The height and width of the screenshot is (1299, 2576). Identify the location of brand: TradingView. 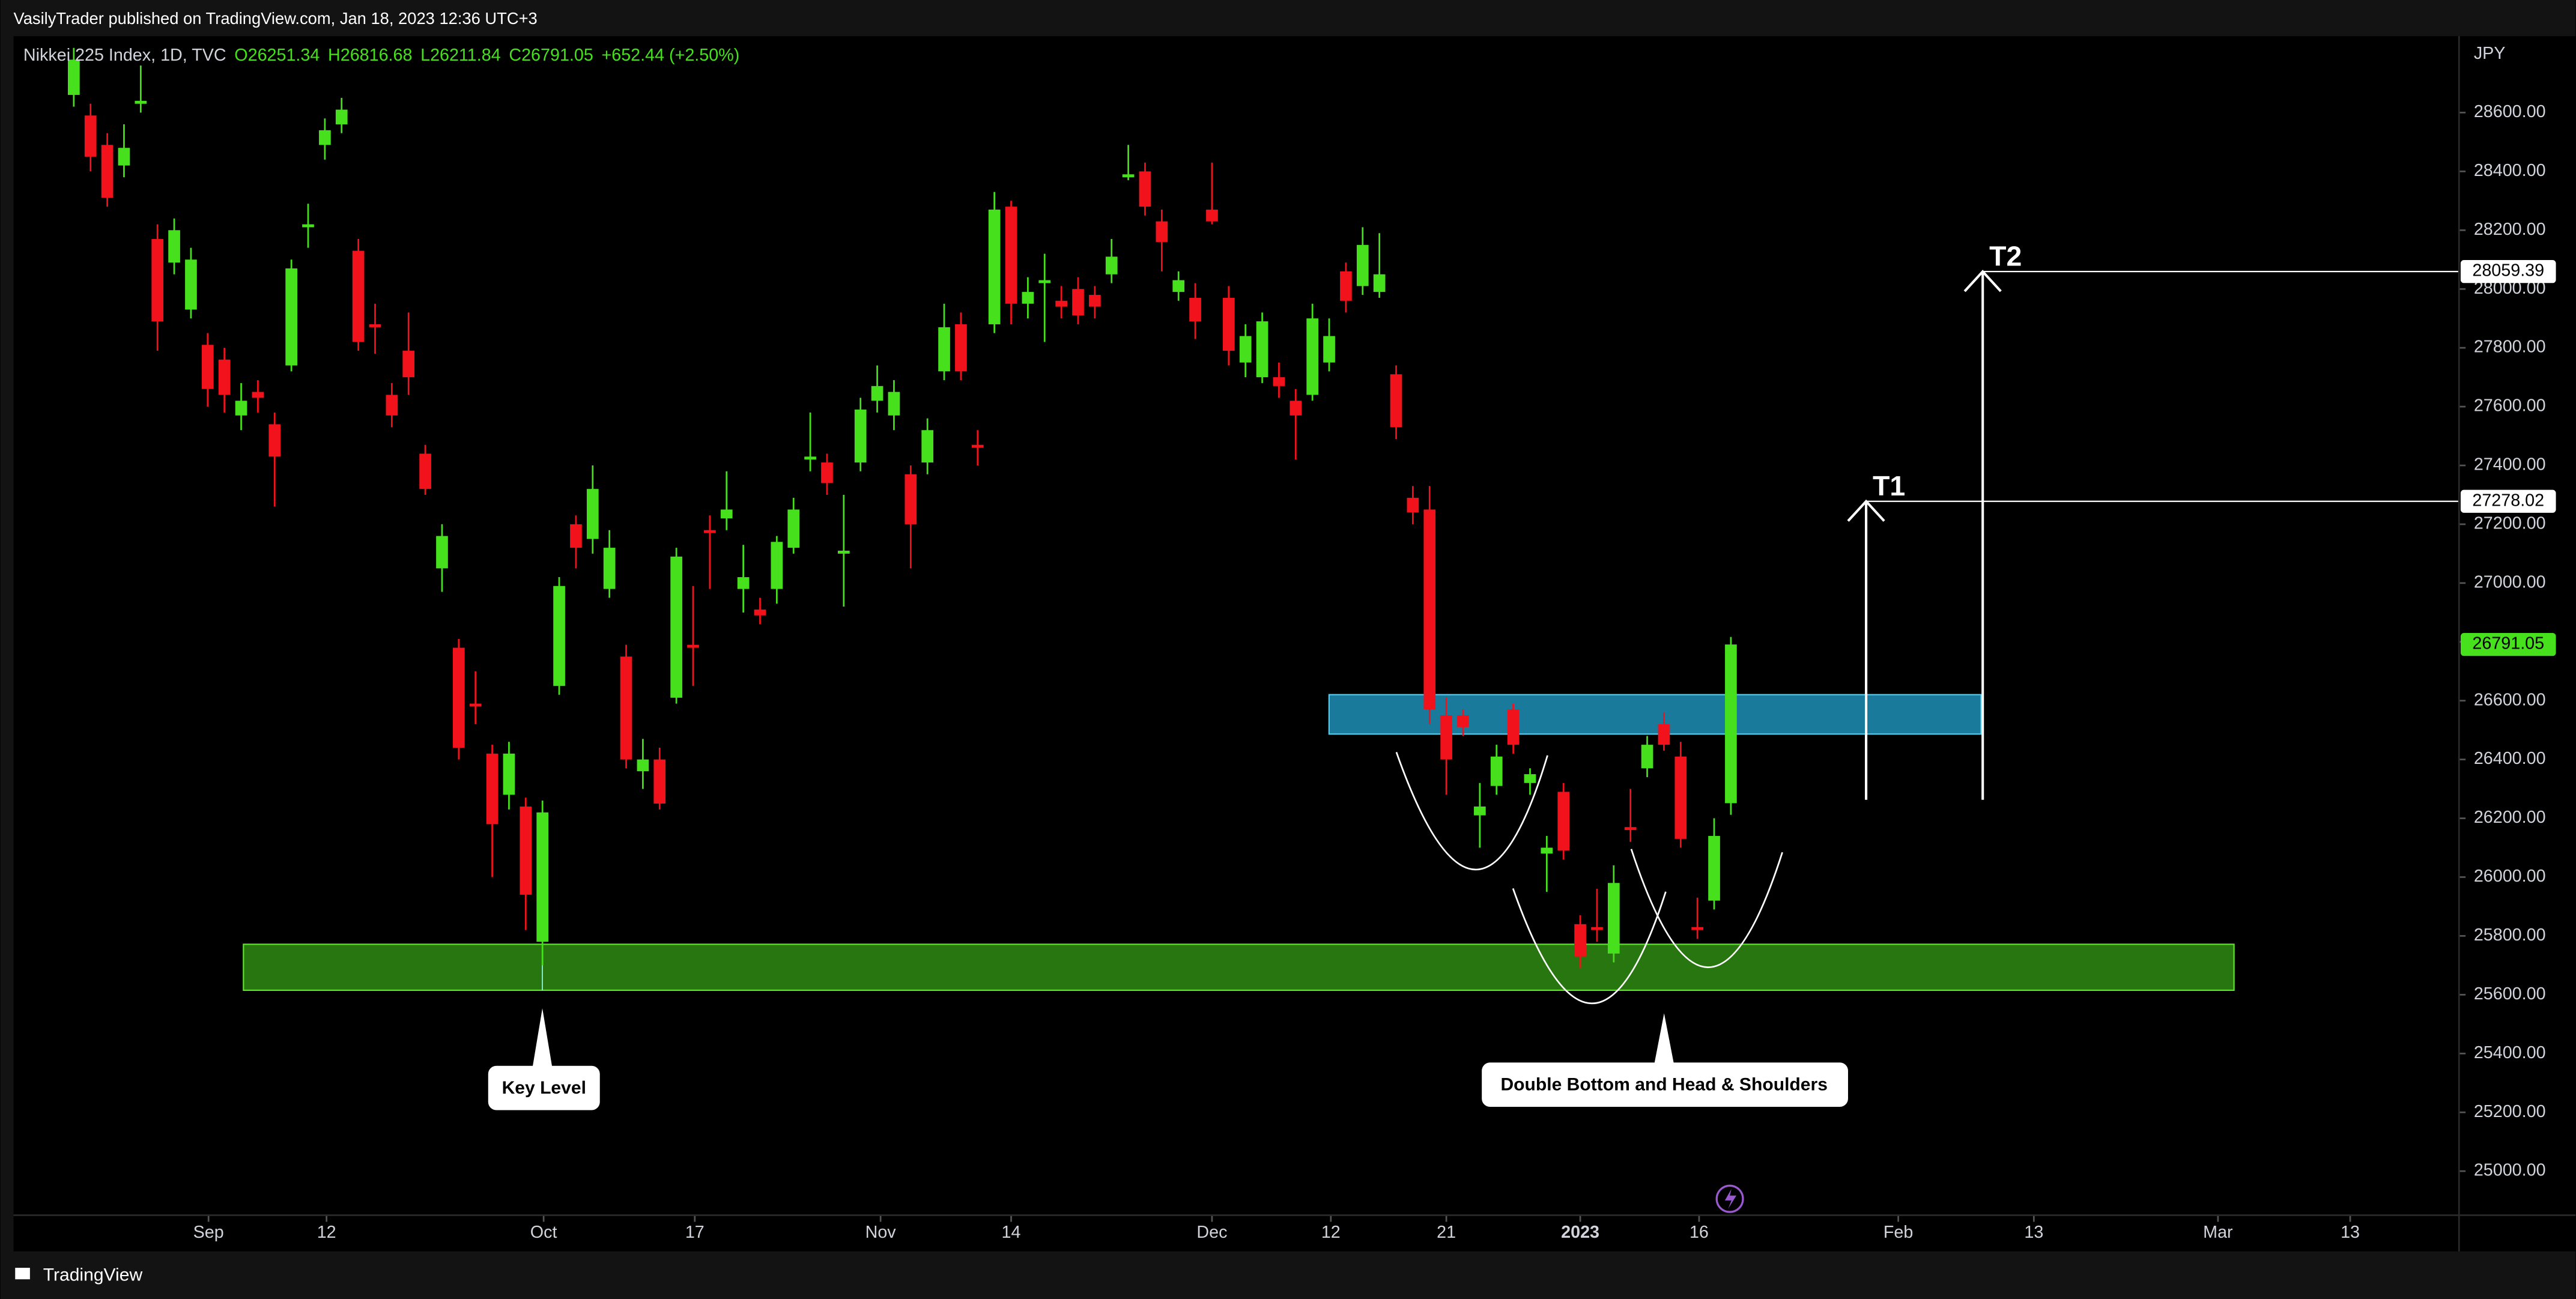
(78, 1275).